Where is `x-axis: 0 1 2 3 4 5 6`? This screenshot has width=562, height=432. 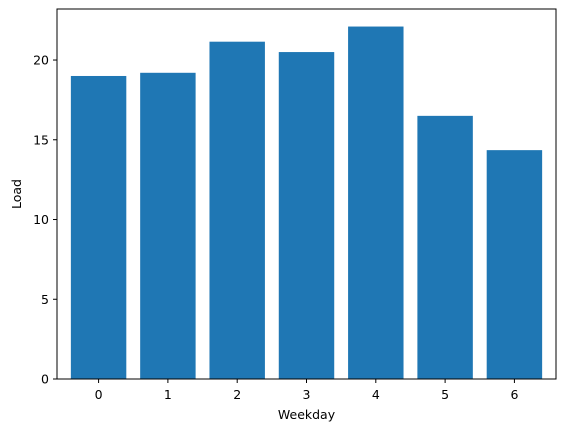 x-axis: 0 1 2 3 4 5 6 is located at coordinates (306, 390).